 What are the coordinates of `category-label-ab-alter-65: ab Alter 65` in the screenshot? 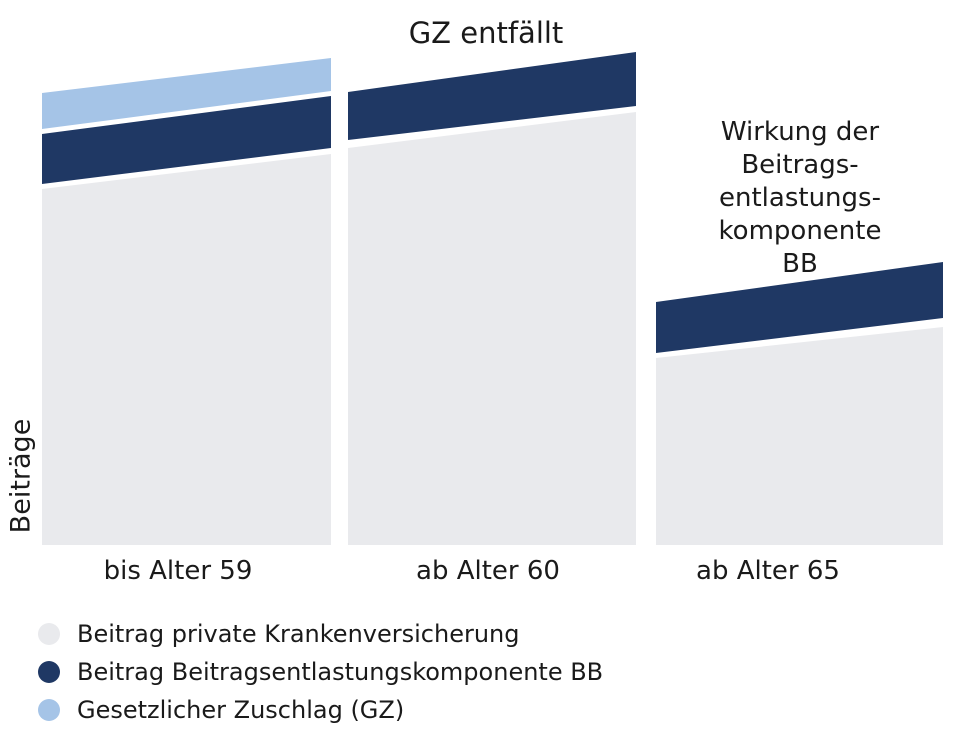 It's located at (768, 571).